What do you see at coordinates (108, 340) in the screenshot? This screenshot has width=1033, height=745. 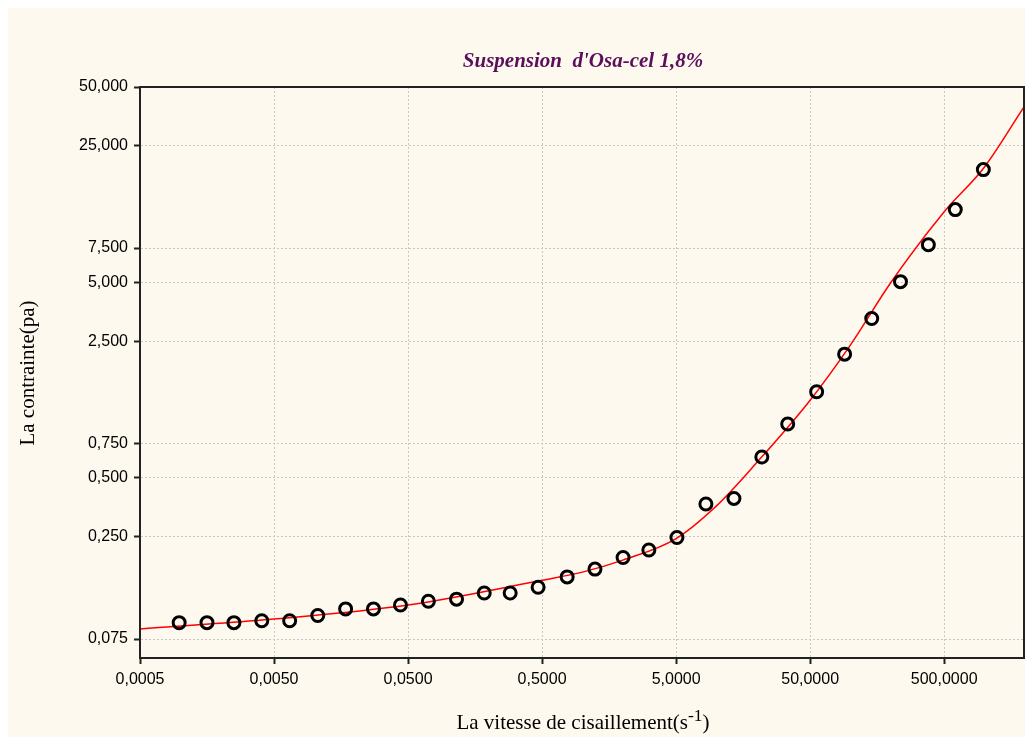 I see `y-tick-label: 2,500` at bounding box center [108, 340].